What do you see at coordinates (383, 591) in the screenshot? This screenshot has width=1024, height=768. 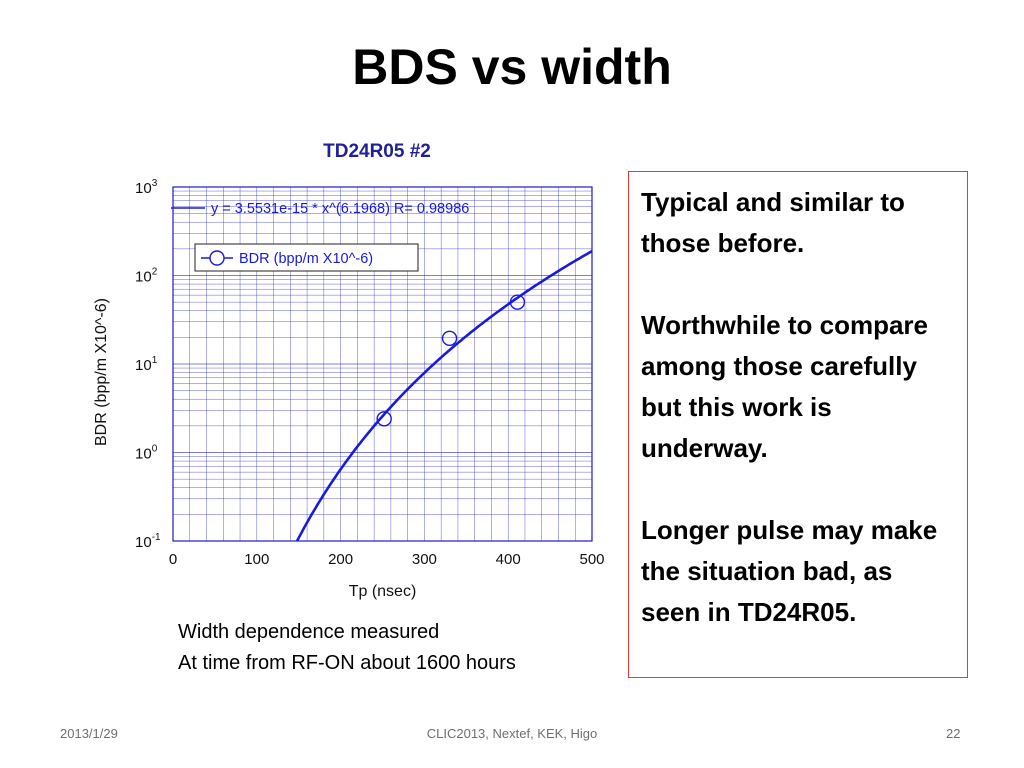 I see `x-axis-label: Tp (nsec)` at bounding box center [383, 591].